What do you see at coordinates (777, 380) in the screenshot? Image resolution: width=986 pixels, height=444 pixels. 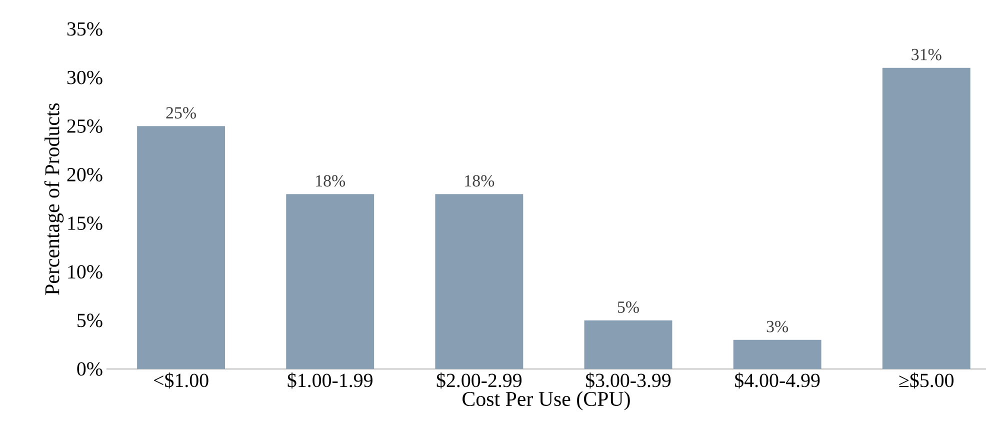 I see `x-tick-label: $4.00-4.99` at bounding box center [777, 380].